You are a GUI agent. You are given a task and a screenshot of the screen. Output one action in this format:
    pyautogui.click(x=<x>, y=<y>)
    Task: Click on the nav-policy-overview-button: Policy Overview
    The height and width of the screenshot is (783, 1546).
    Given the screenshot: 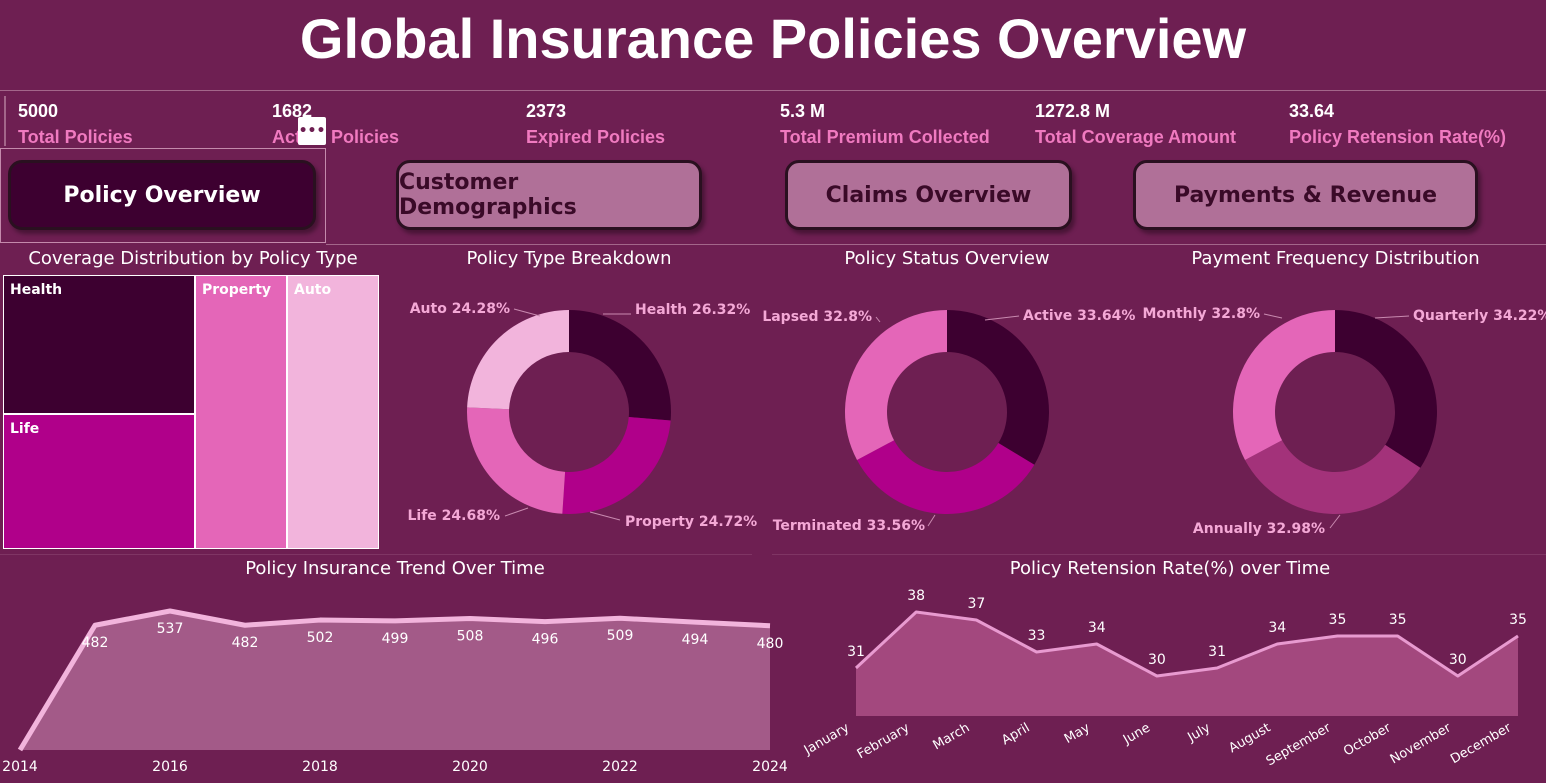 What is the action you would take?
    pyautogui.click(x=162, y=195)
    